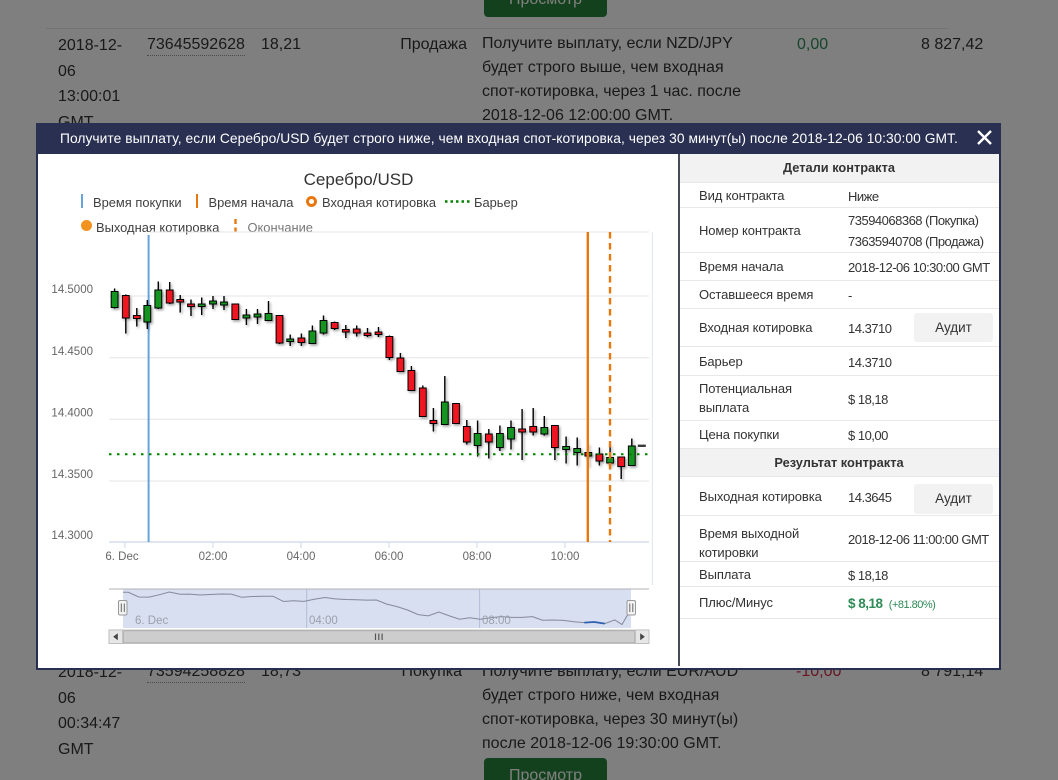 The height and width of the screenshot is (780, 1058). I want to click on svg-text: 14.5000, so click(72, 290).